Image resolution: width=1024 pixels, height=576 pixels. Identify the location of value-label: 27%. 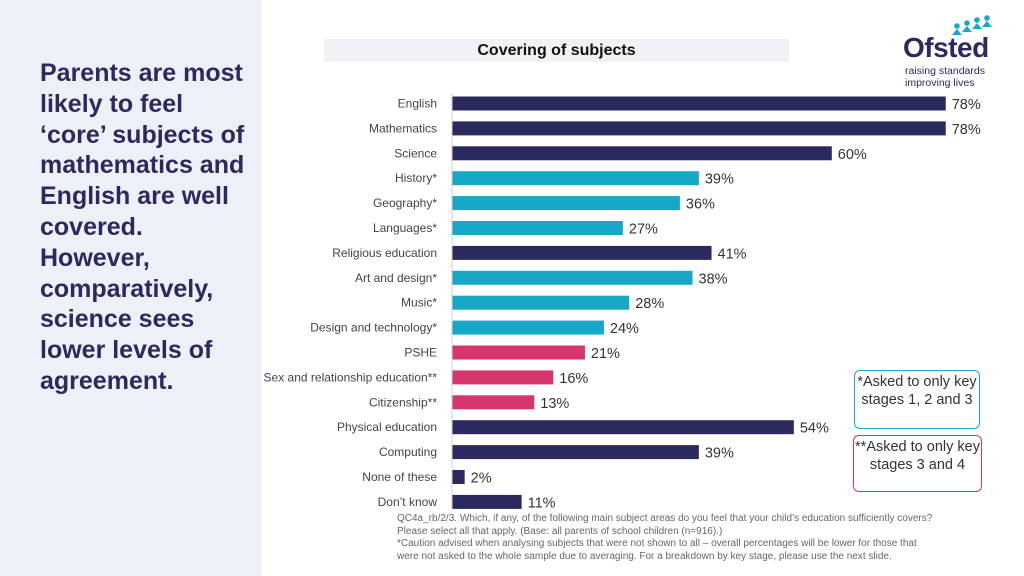
(643, 230).